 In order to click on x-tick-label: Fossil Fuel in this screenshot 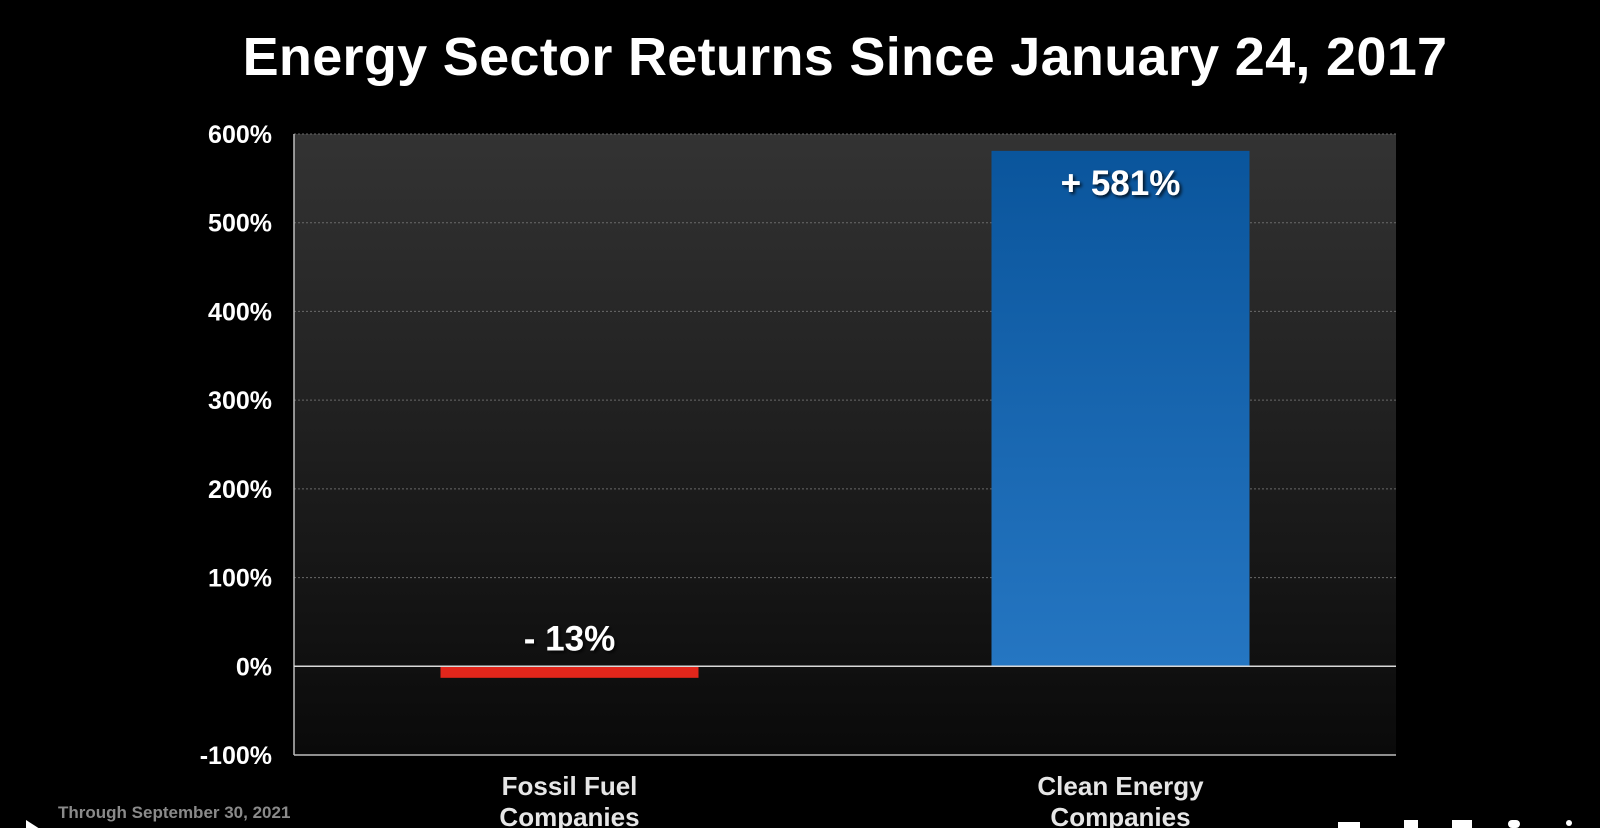, I will do `click(570, 786)`.